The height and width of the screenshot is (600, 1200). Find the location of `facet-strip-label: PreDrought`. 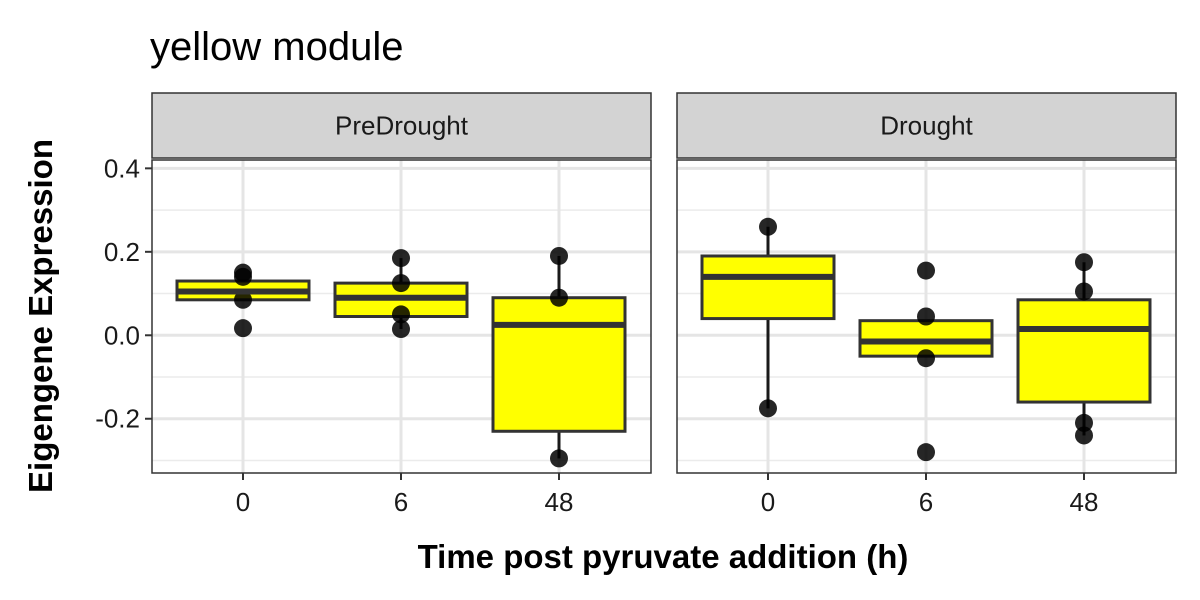

facet-strip-label: PreDrought is located at coordinates (402, 126).